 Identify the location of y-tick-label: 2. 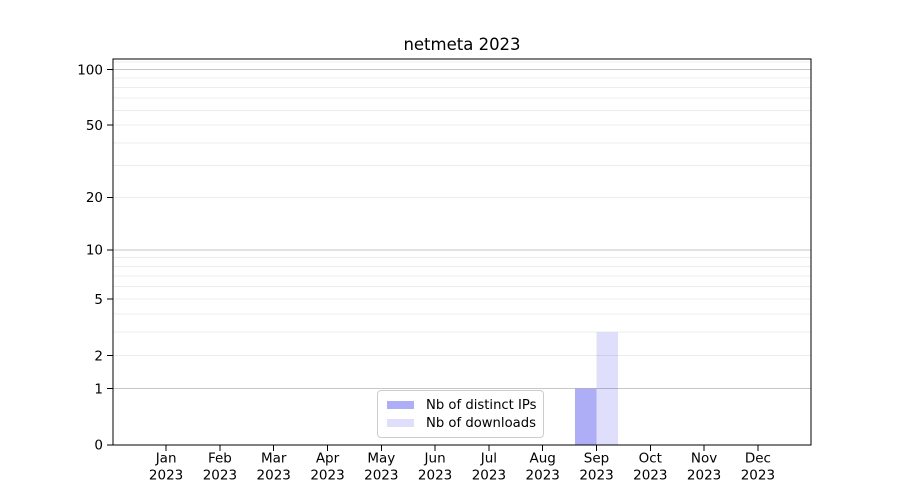
(98, 356).